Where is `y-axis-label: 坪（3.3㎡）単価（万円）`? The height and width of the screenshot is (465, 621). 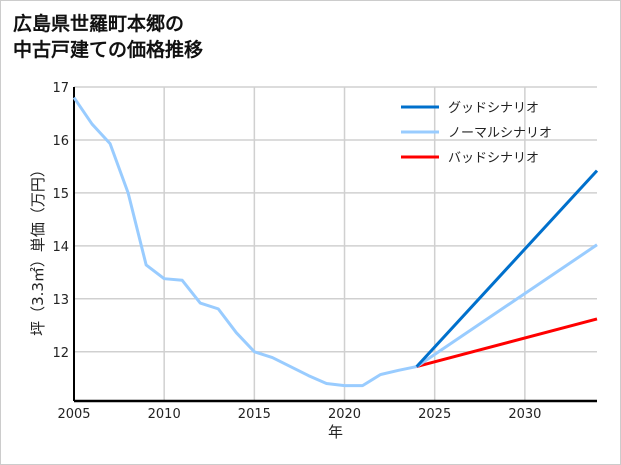 y-axis-label: 坪（3.3㎡）単価（万円） is located at coordinates (38, 249).